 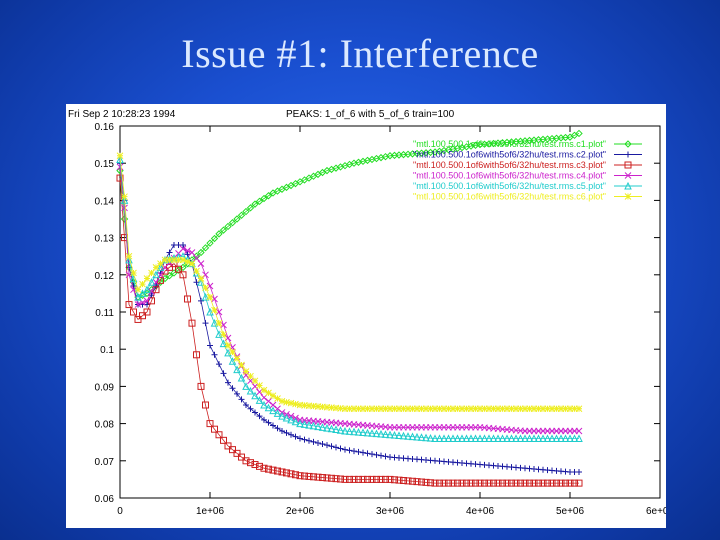 I want to click on plot-timestamp: Fri Sep 2 10:28:23 1994, so click(x=122, y=114).